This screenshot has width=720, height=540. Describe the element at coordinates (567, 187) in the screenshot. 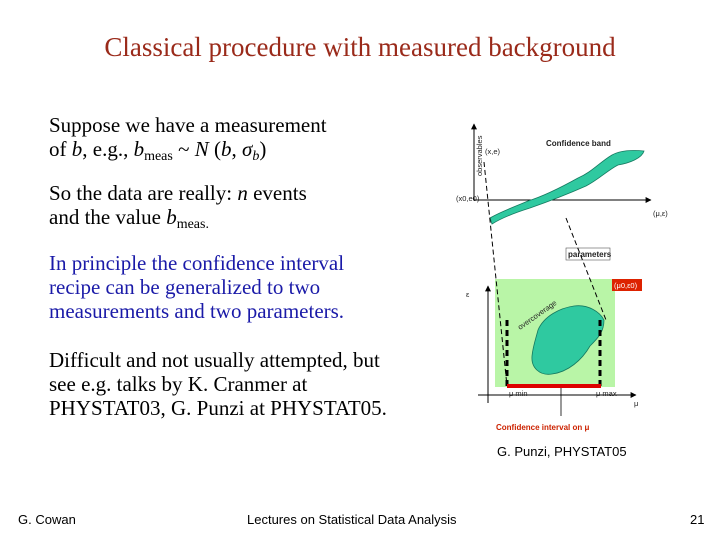

I see `confidence-band` at that location.